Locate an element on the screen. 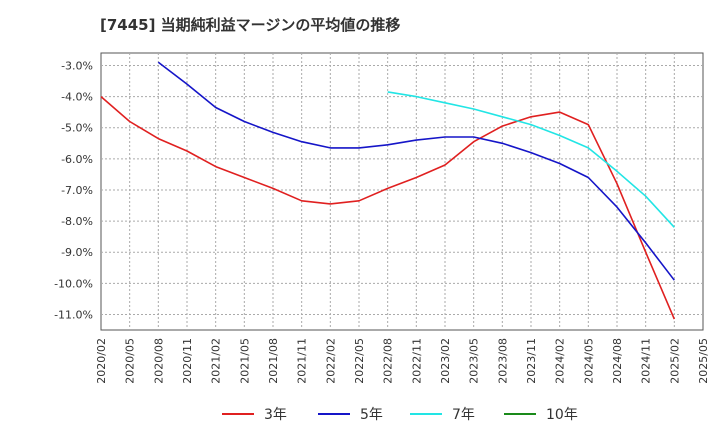  x-tick-label: 2023/02 is located at coordinates (445, 361).